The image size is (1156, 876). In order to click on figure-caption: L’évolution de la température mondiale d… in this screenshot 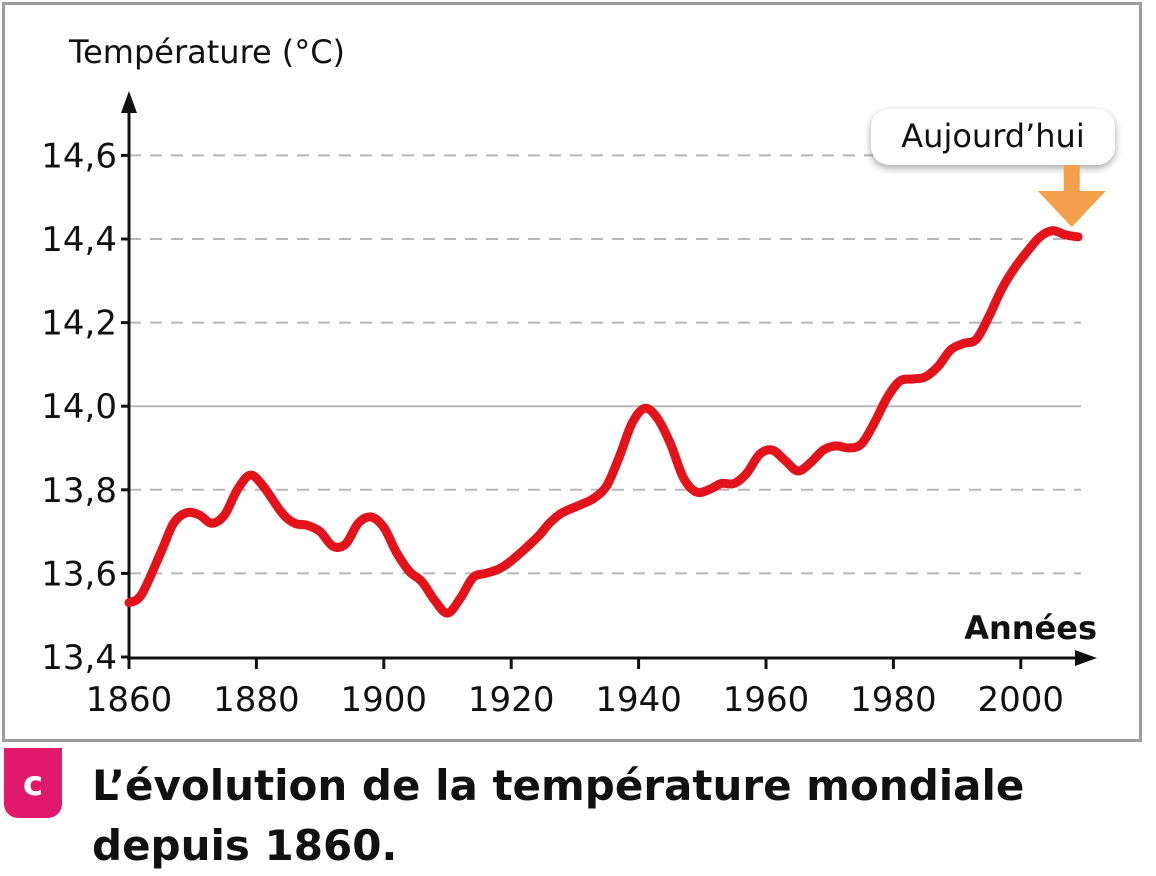, I will do `click(558, 815)`.